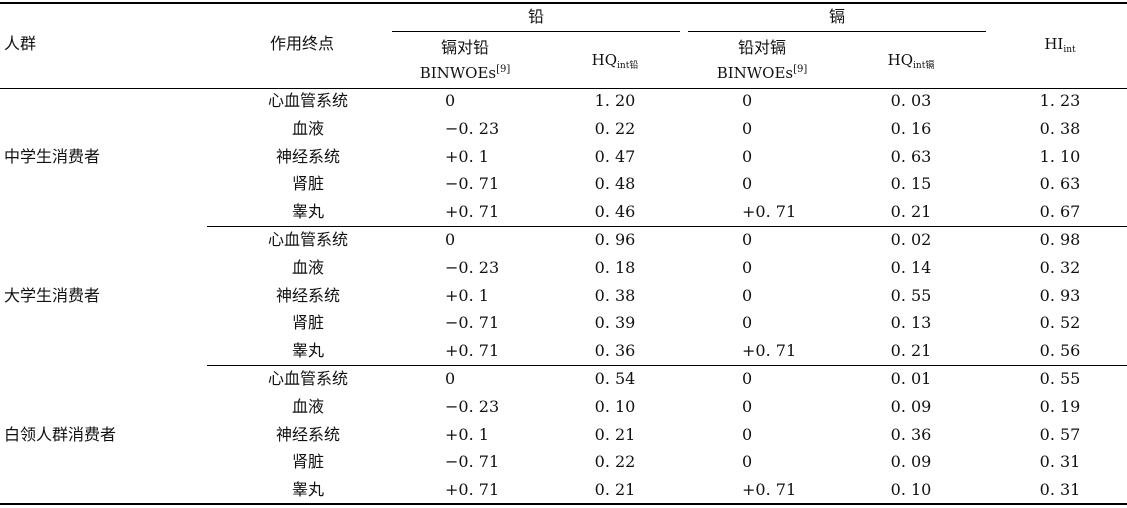  Describe the element at coordinates (302, 43) in the screenshot. I see `col-header-endpoint: 作用终点` at that location.